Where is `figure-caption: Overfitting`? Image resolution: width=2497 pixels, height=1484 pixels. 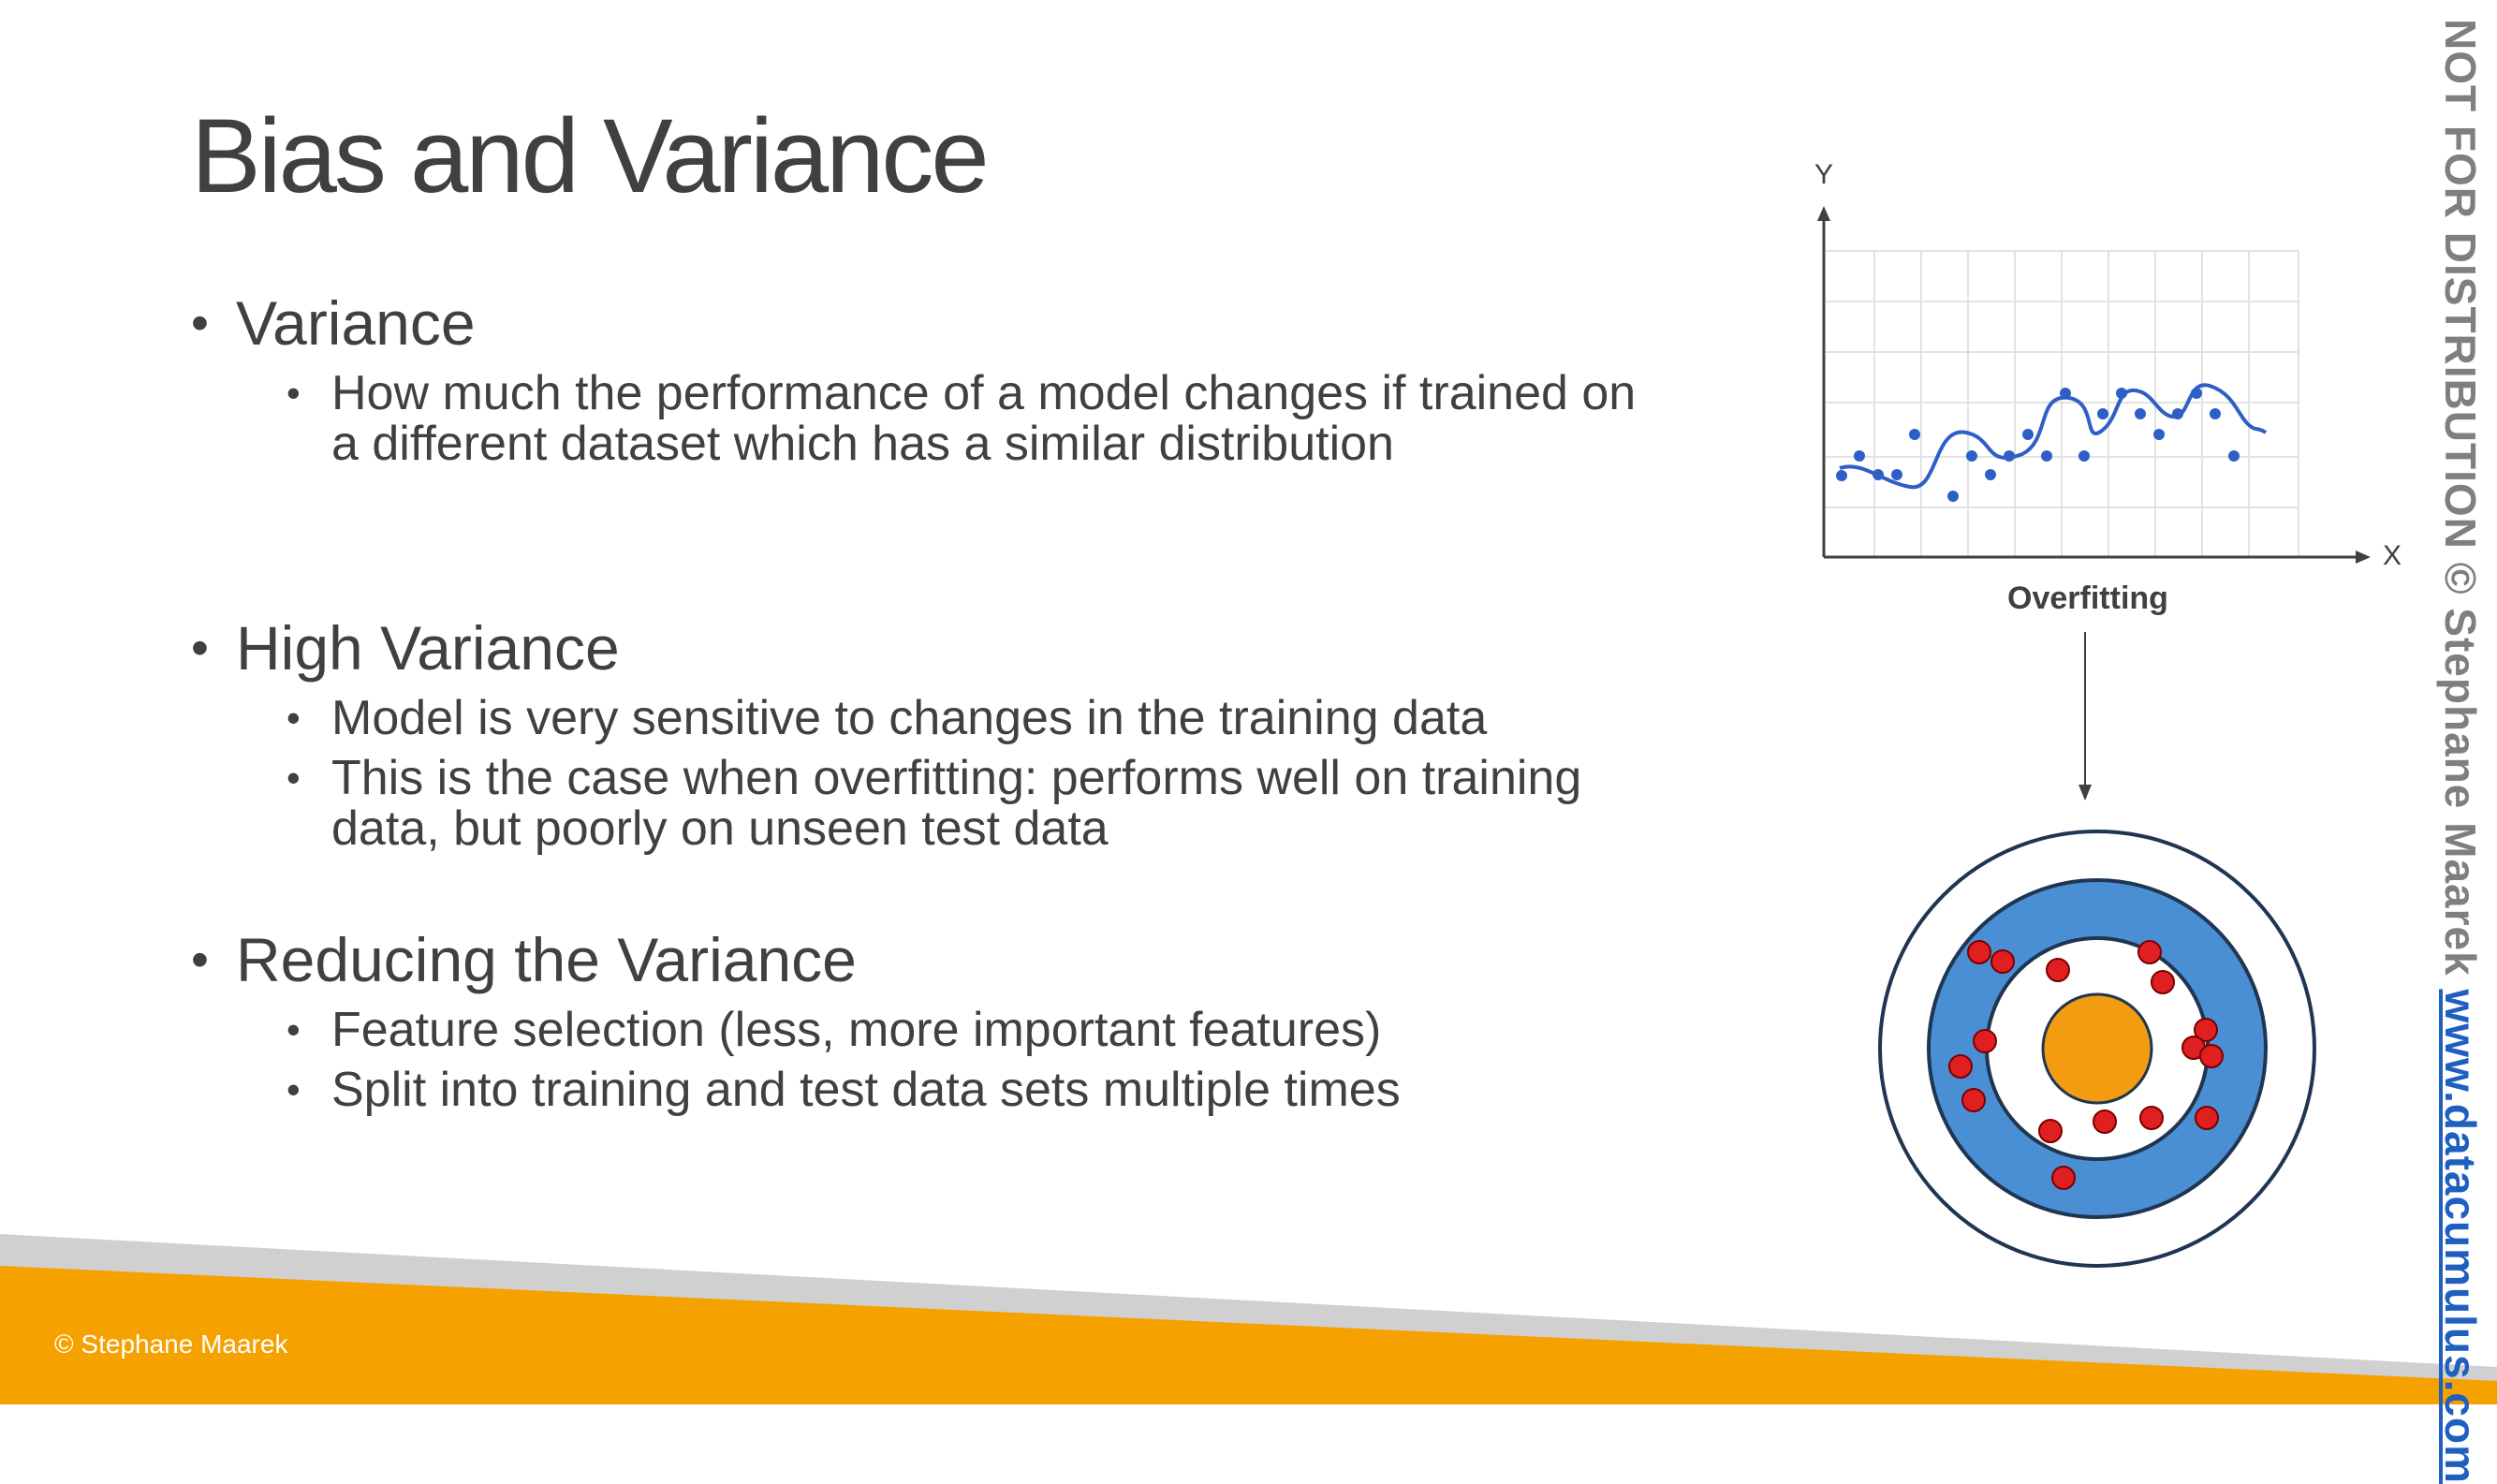
figure-caption: Overfitting is located at coordinates (2087, 598).